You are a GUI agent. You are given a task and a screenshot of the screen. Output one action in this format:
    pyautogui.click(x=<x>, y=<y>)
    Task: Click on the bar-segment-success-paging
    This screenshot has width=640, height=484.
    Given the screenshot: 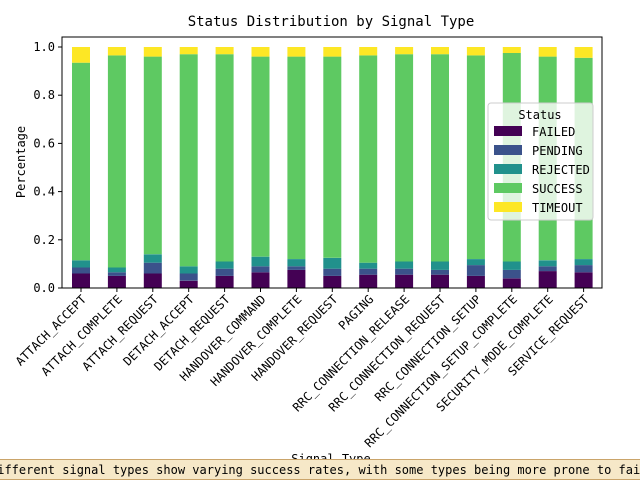 What is the action you would take?
    pyautogui.click(x=368, y=159)
    